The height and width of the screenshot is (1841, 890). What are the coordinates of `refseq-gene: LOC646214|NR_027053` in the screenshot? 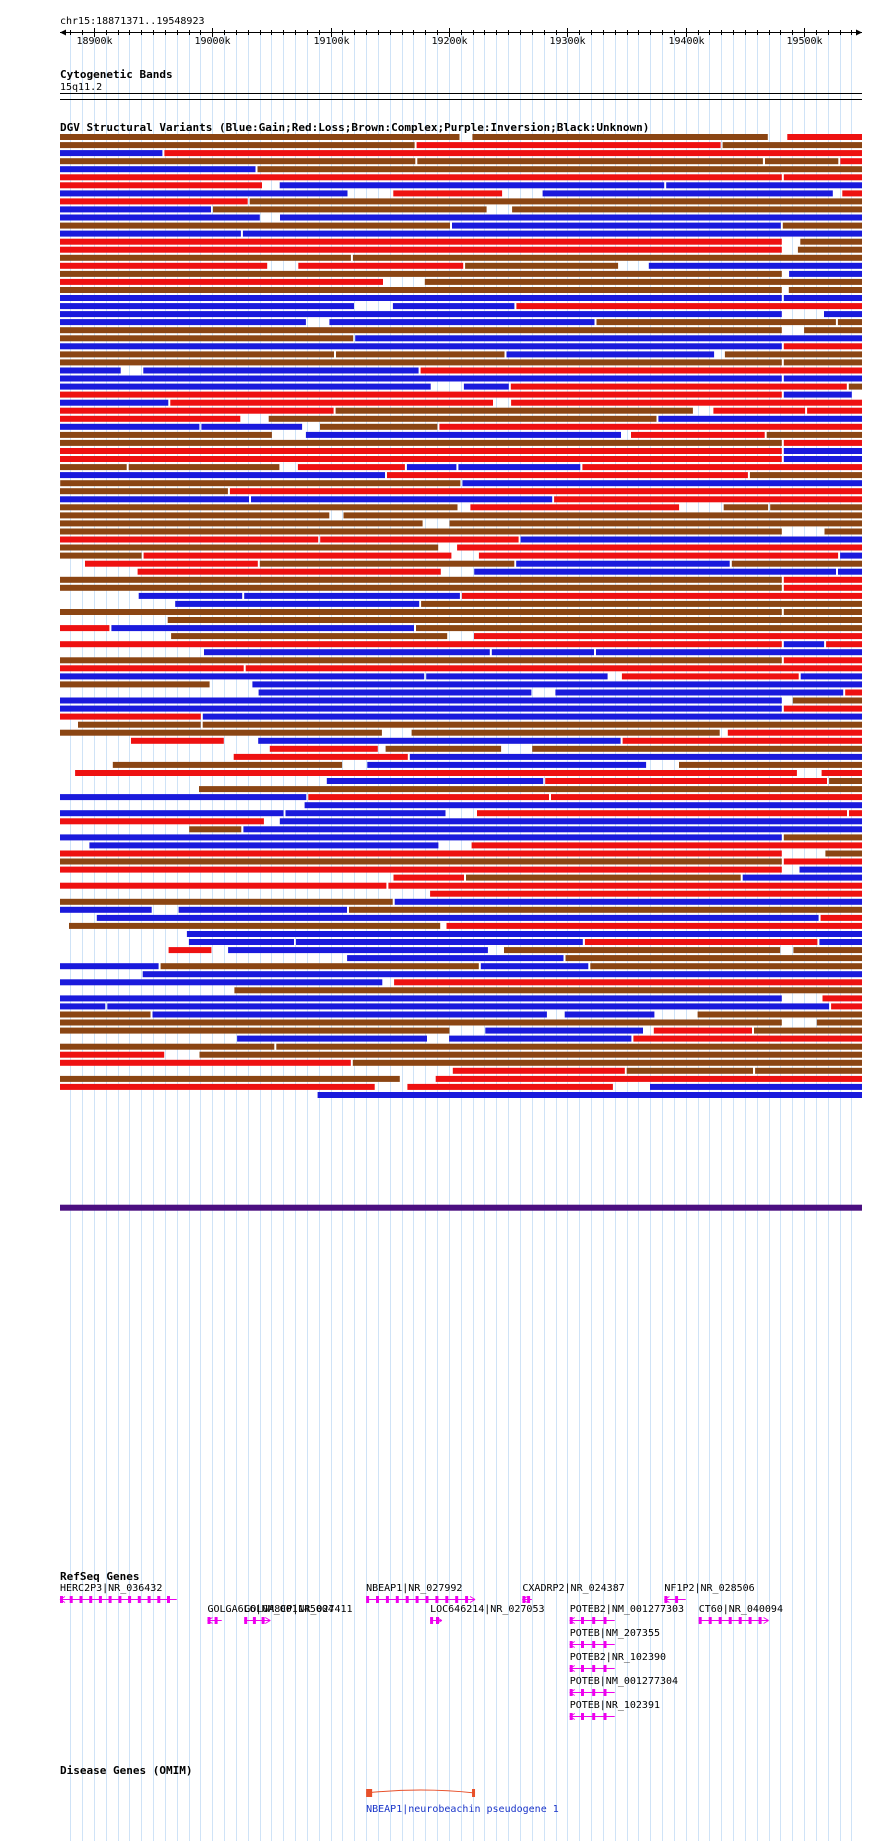 It's located at (487, 1614).